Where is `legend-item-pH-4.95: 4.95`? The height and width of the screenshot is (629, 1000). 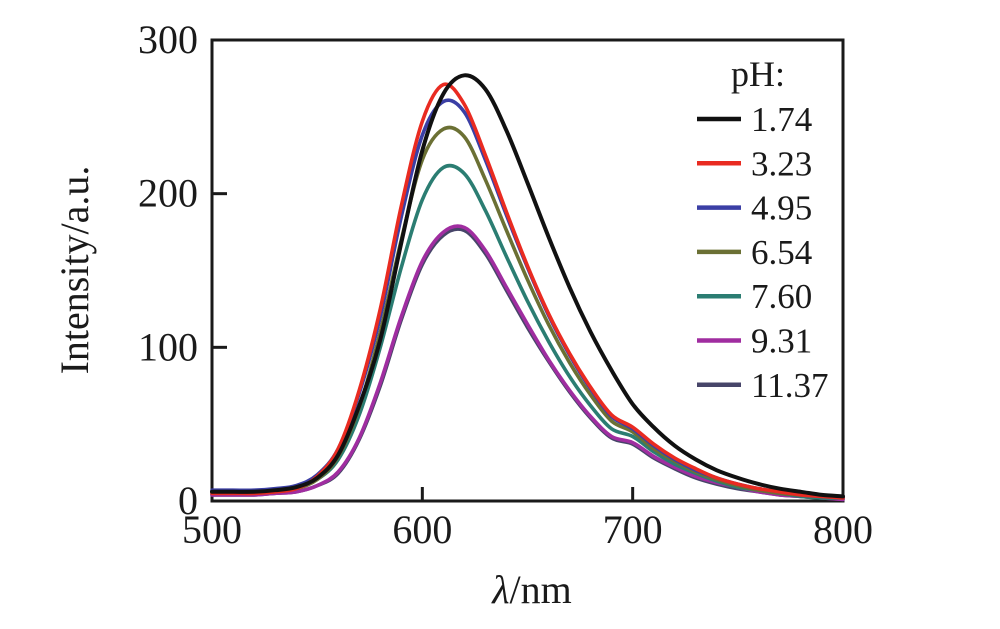
legend-item-pH-4.95: 4.95 is located at coordinates (754, 208).